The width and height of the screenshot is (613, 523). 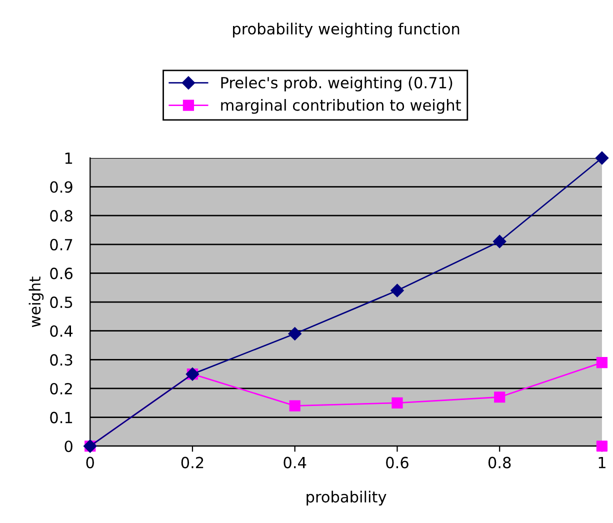 What do you see at coordinates (61, 360) in the screenshot?
I see `y-tick-label: 0.3` at bounding box center [61, 360].